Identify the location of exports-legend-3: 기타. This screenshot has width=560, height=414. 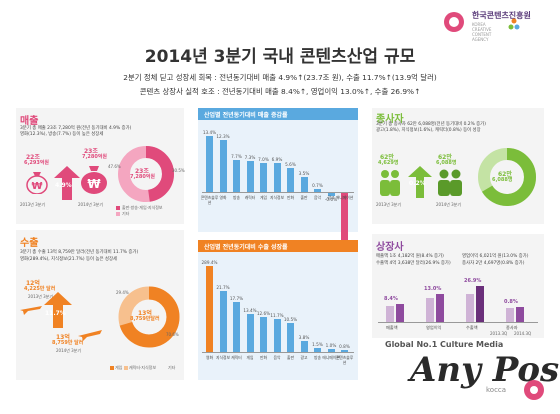
(172, 367).